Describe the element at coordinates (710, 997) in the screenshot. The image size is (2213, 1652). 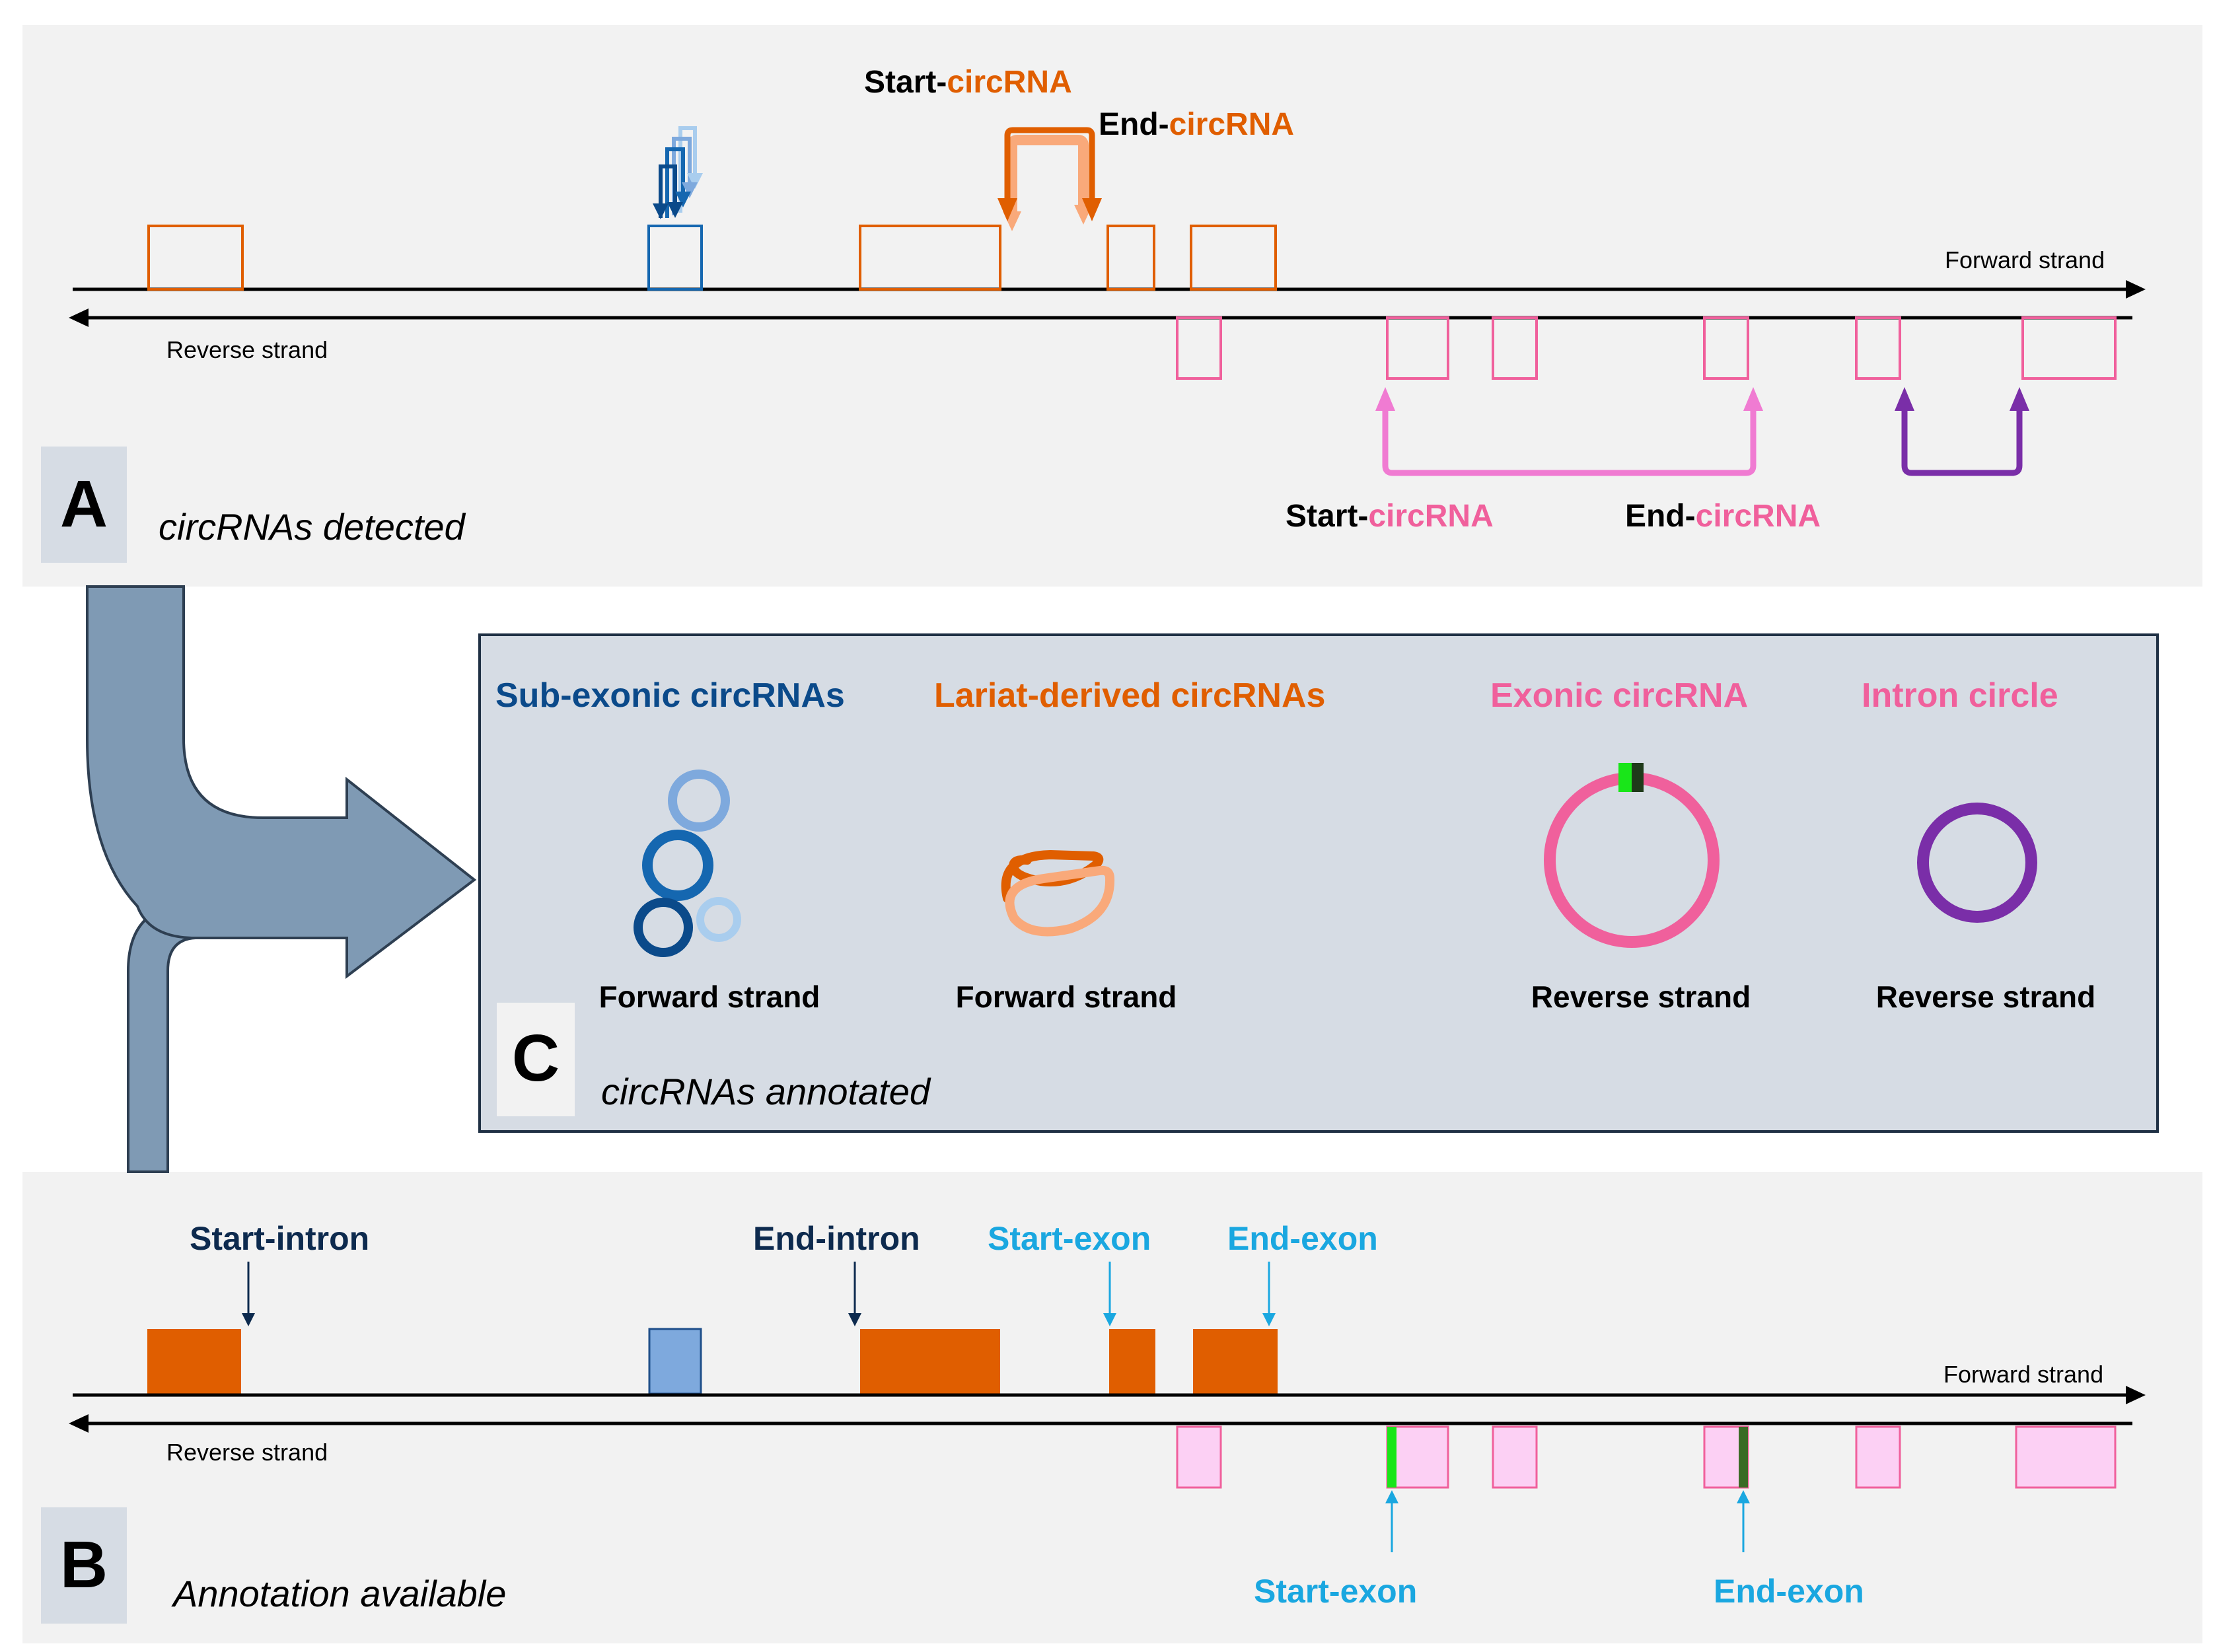
I see `strand-label-sub-exonic: Forward strand` at that location.